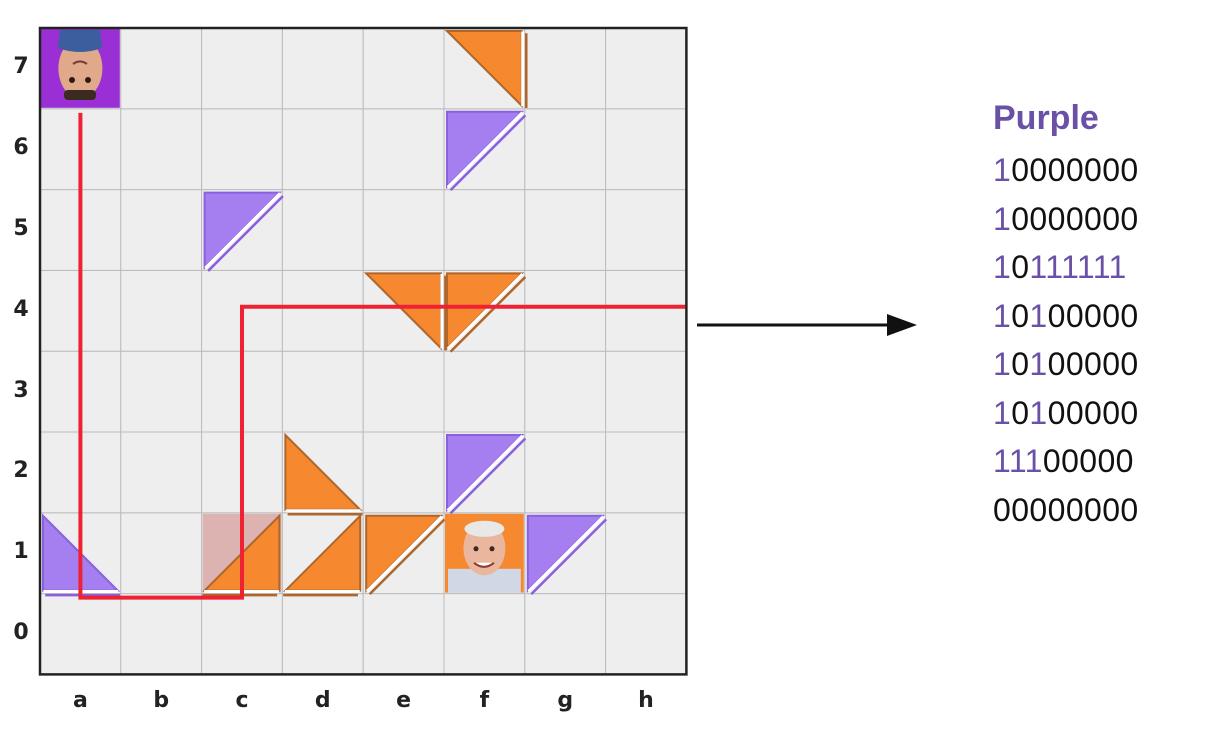 This screenshot has height=736, width=1214. Describe the element at coordinates (646, 68) in the screenshot. I see `square-h7` at that location.